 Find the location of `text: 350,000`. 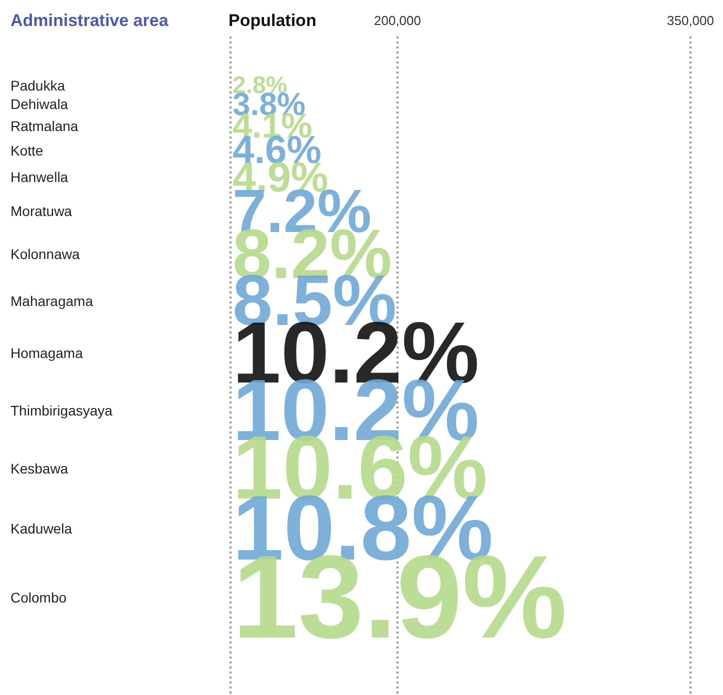

text: 350,000 is located at coordinates (690, 20).